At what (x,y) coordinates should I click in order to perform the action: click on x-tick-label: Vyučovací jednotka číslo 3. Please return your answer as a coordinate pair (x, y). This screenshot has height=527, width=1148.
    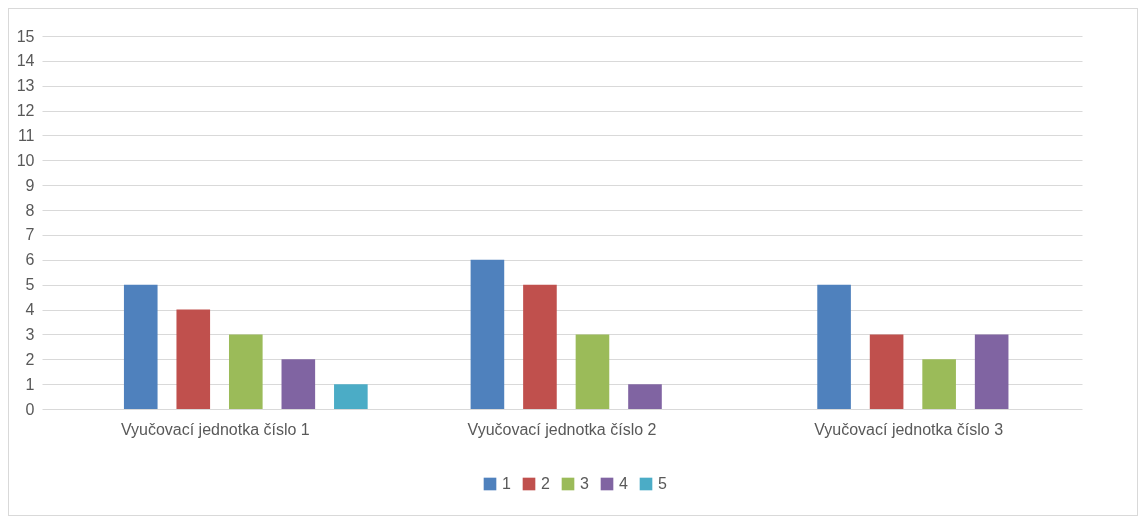
    Looking at the image, I should click on (909, 429).